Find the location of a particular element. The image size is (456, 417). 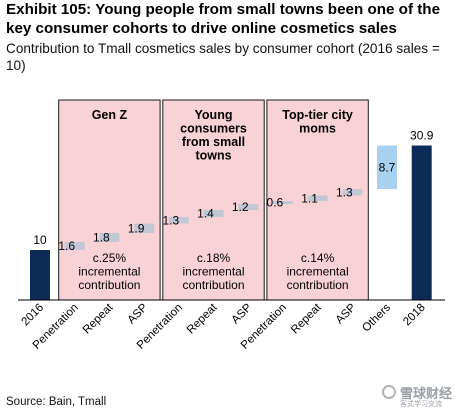

group-note-2: contribution is located at coordinates (213, 285).